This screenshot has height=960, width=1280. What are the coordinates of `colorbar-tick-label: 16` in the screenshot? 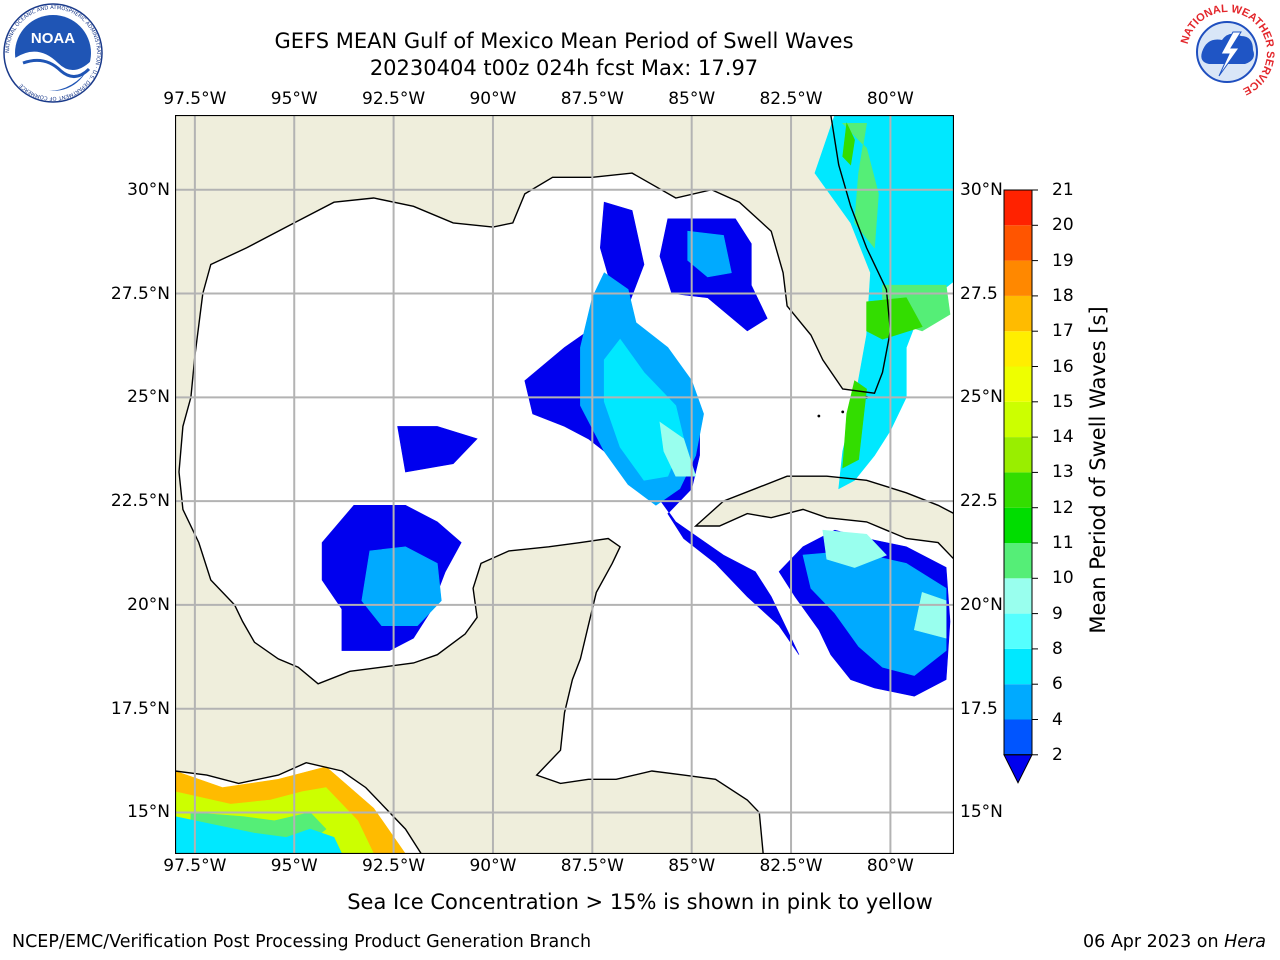 It's located at (1063, 366).